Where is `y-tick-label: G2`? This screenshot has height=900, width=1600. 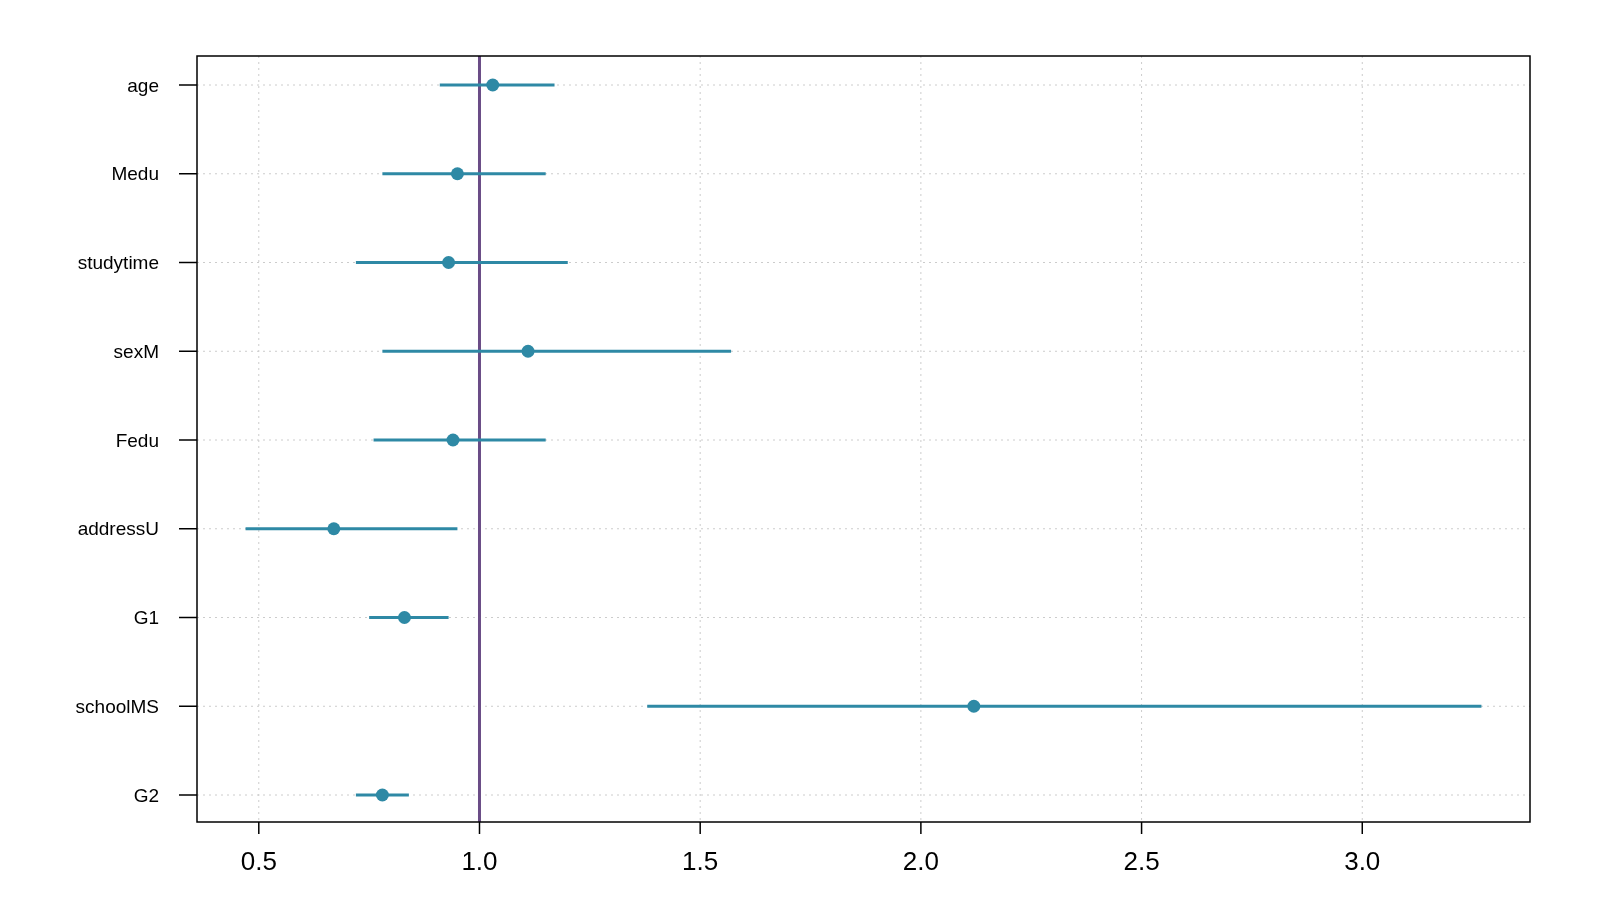 y-tick-label: G2 is located at coordinates (146, 795).